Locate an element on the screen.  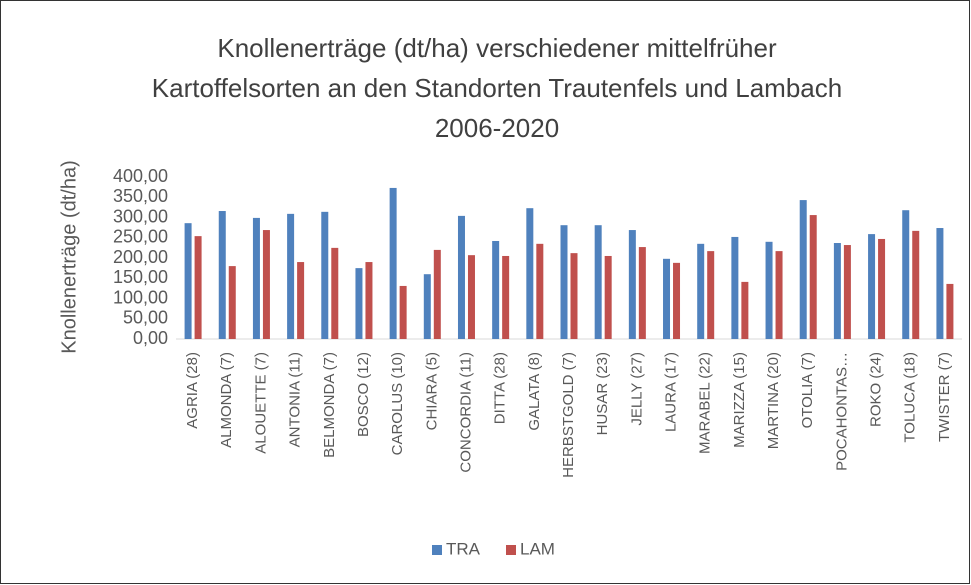
x-tick-label: MARABEL (22) is located at coordinates (705, 403).